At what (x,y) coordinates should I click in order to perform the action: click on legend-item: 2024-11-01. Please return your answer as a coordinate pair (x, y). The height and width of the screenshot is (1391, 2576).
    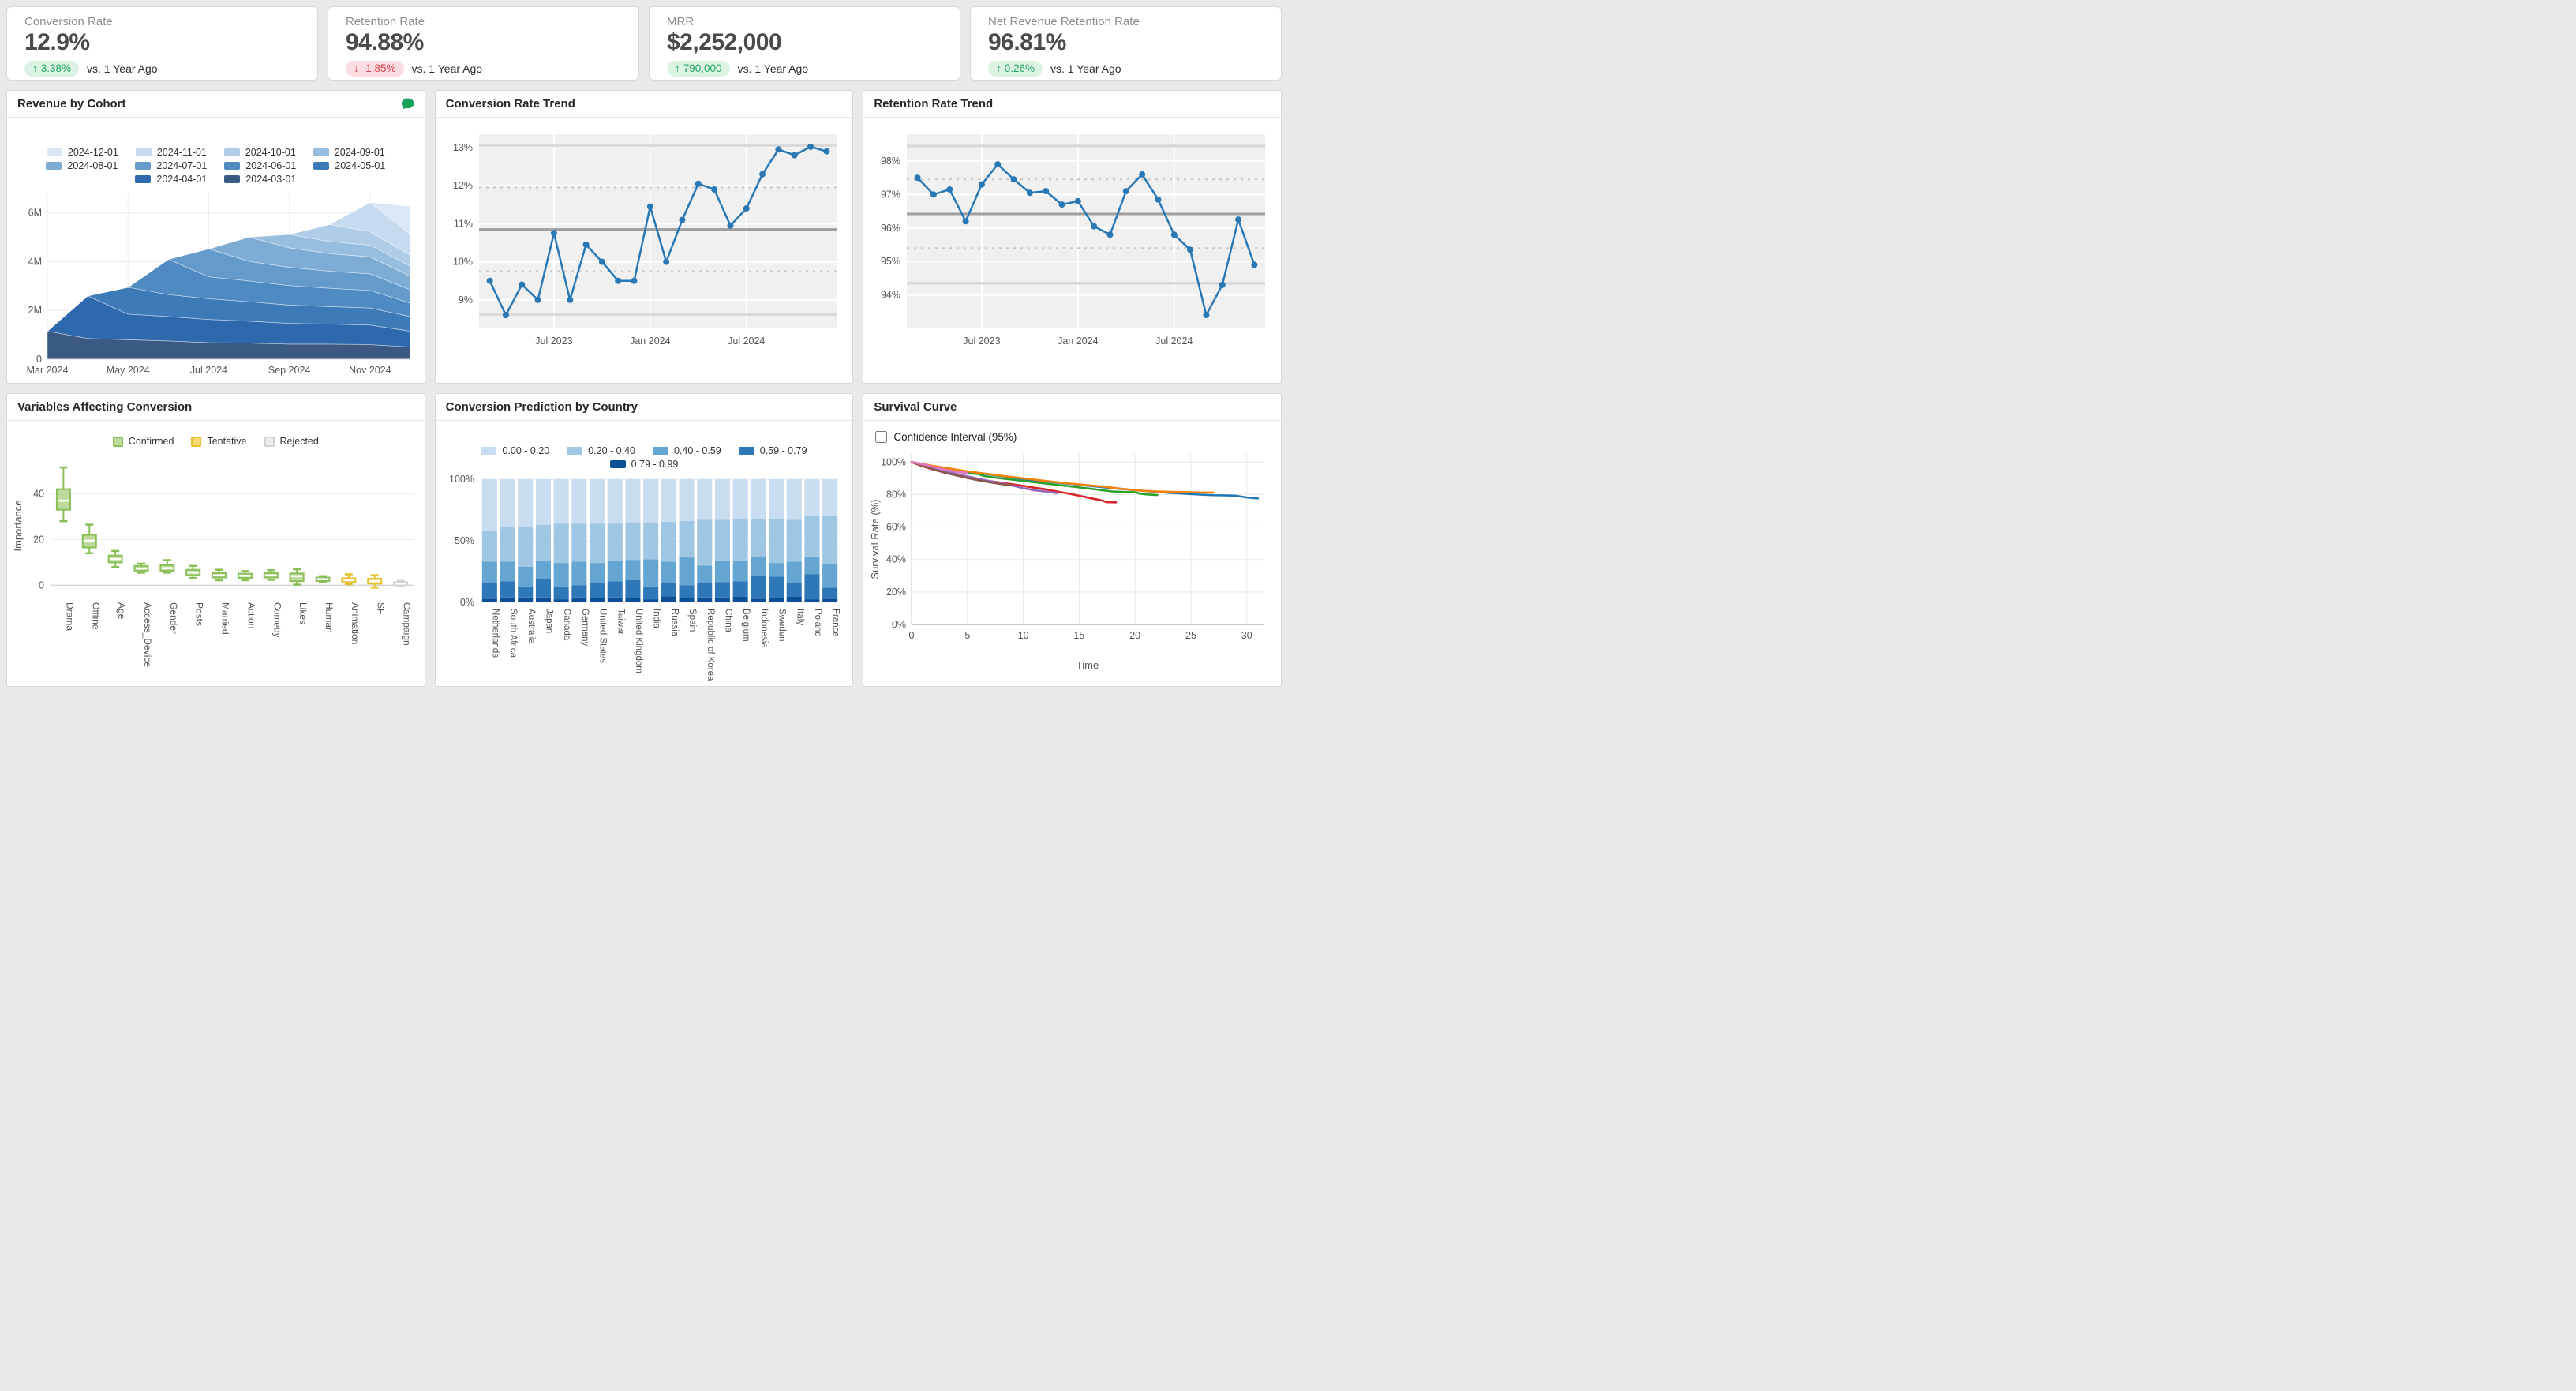
    Looking at the image, I should click on (171, 152).